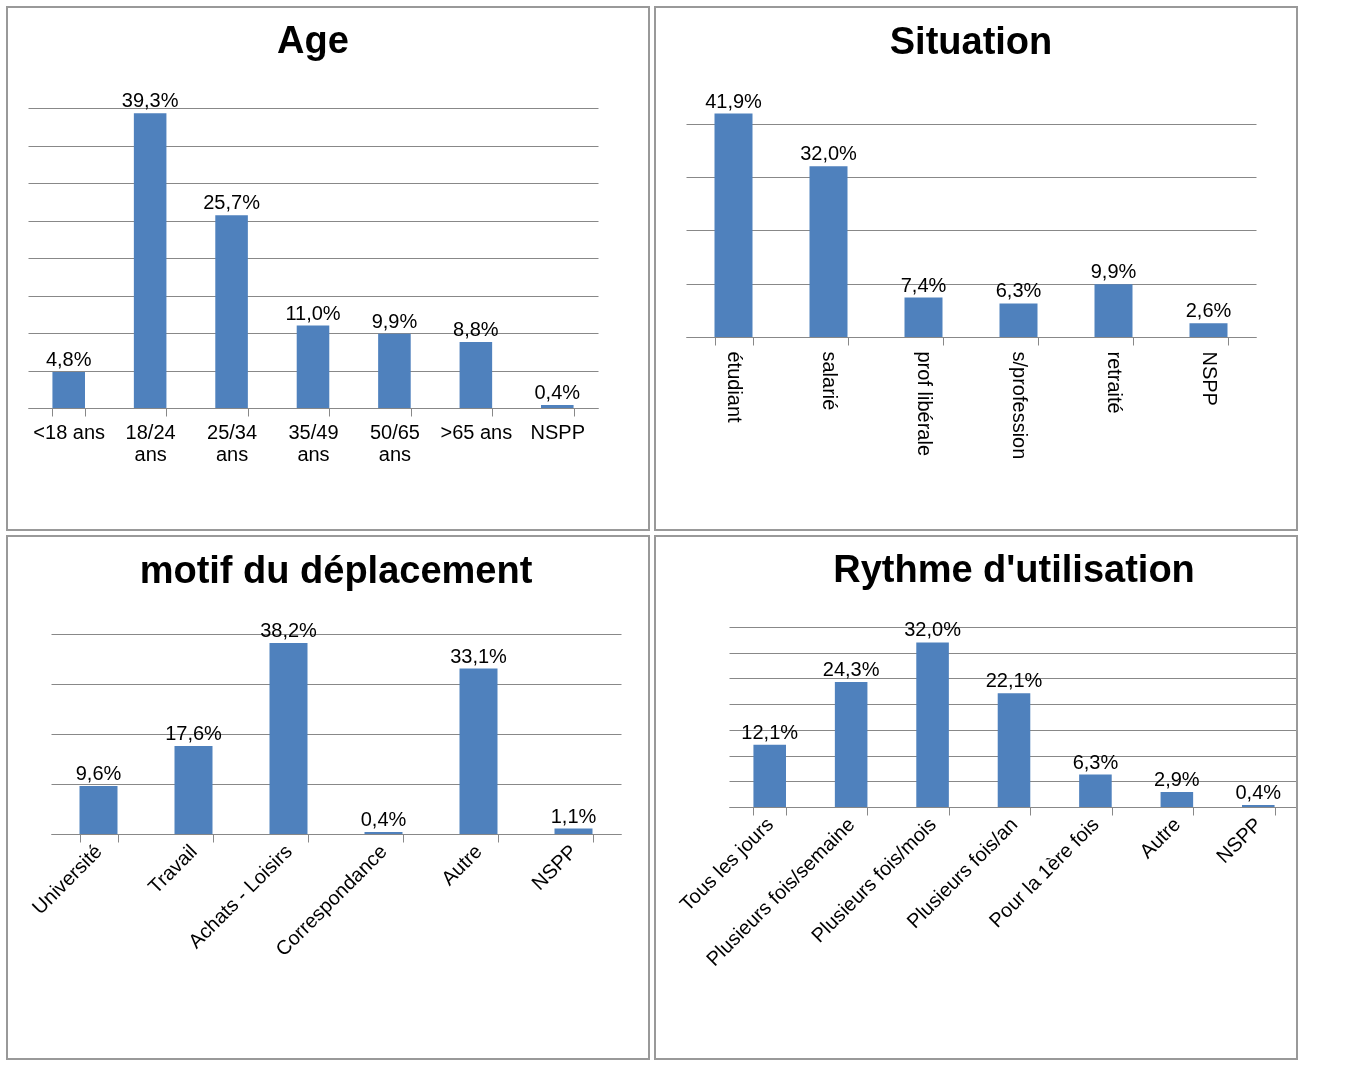 The height and width of the screenshot is (1068, 1347). I want to click on data-label: 25,7%, so click(232, 202).